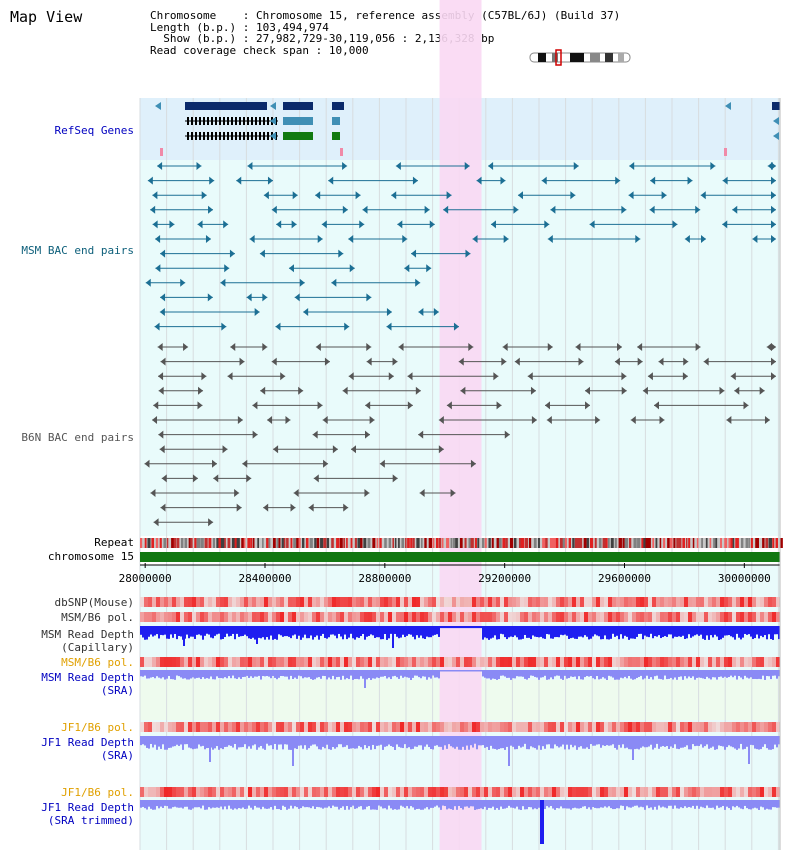 The height and width of the screenshot is (850, 800). What do you see at coordinates (236, 136) in the screenshot?
I see `gene-exon` at bounding box center [236, 136].